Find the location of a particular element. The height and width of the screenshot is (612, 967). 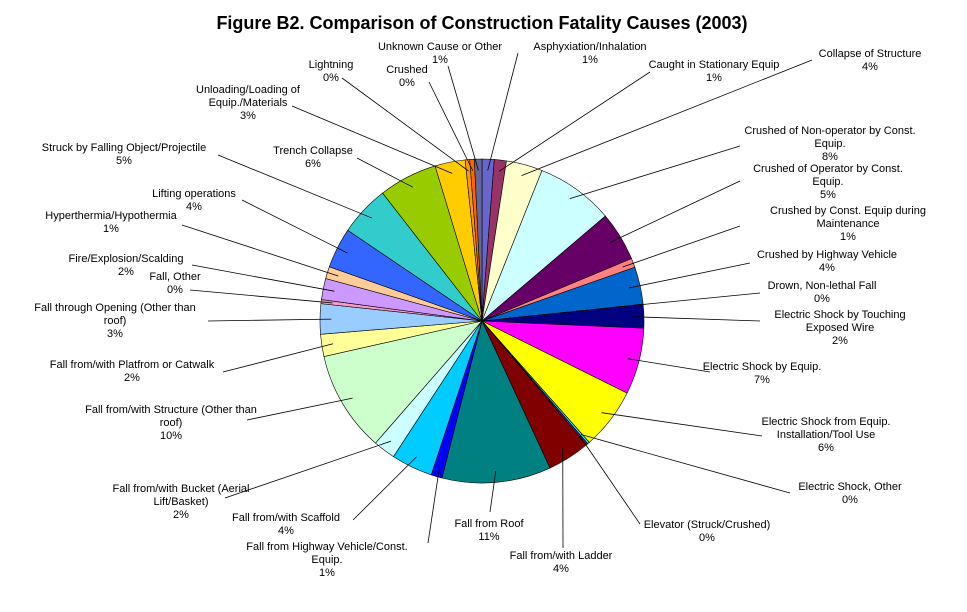

slice-label-line: Fall, Other is located at coordinates (175, 277).